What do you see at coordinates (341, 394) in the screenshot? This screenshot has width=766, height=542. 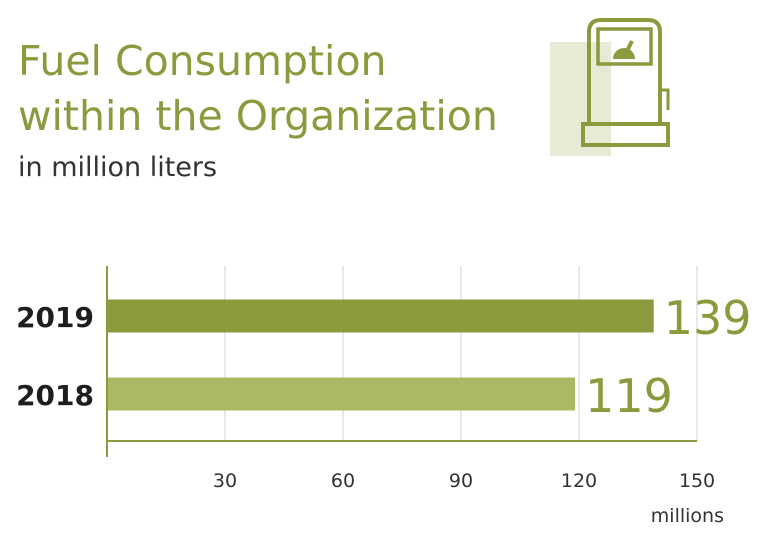 I see `bar-2018` at bounding box center [341, 394].